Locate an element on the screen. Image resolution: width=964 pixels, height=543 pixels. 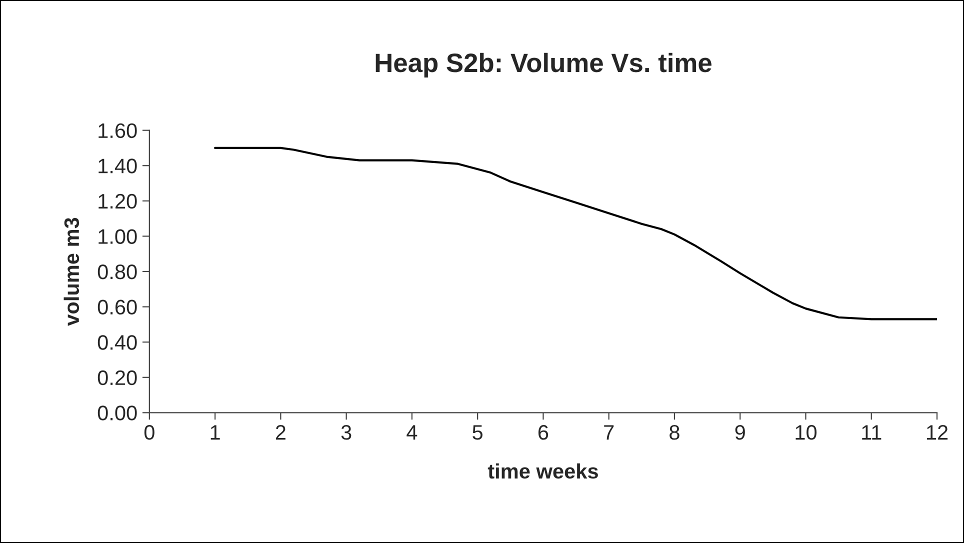
x-tick-label: 6 is located at coordinates (543, 432).